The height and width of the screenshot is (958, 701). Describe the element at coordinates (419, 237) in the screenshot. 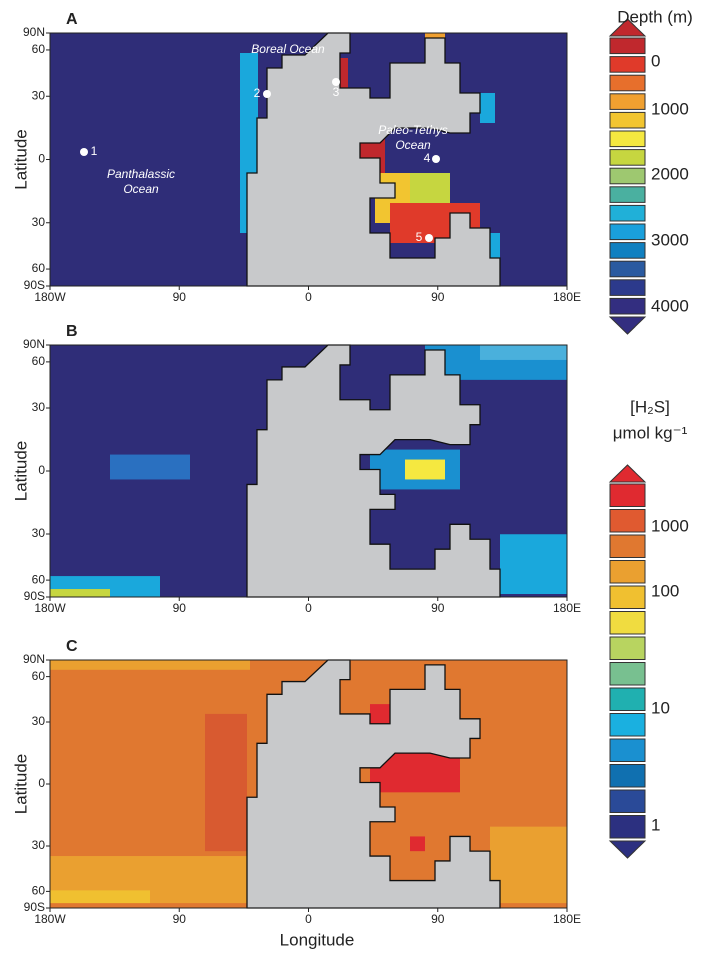

I see `site-label: 5` at that location.